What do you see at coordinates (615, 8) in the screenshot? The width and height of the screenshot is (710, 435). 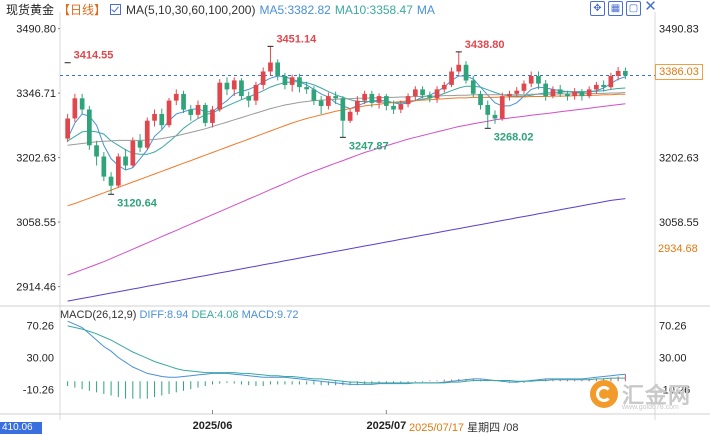 I see `grid-icon: ▦` at bounding box center [615, 8].